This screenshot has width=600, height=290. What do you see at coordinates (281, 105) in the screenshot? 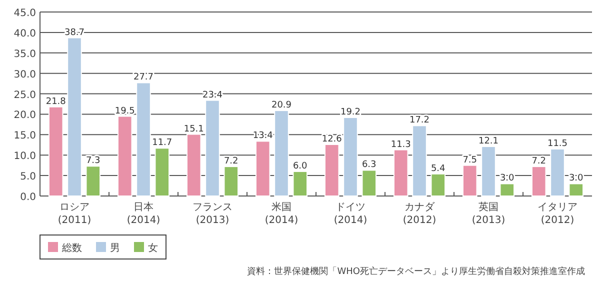
I see `data-label: 20.9` at bounding box center [281, 105].